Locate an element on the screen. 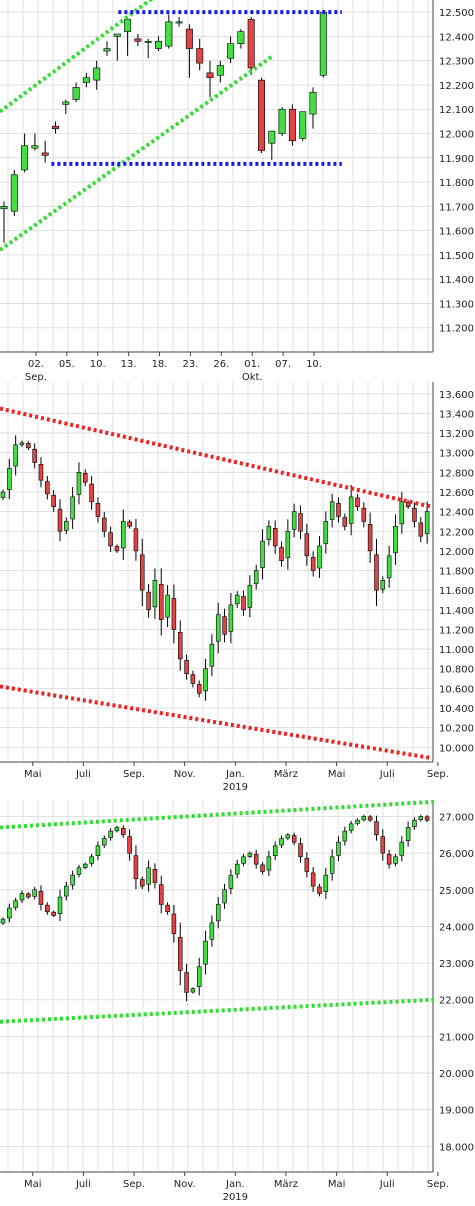  y-tick-label: 12.100 is located at coordinates (456, 110).